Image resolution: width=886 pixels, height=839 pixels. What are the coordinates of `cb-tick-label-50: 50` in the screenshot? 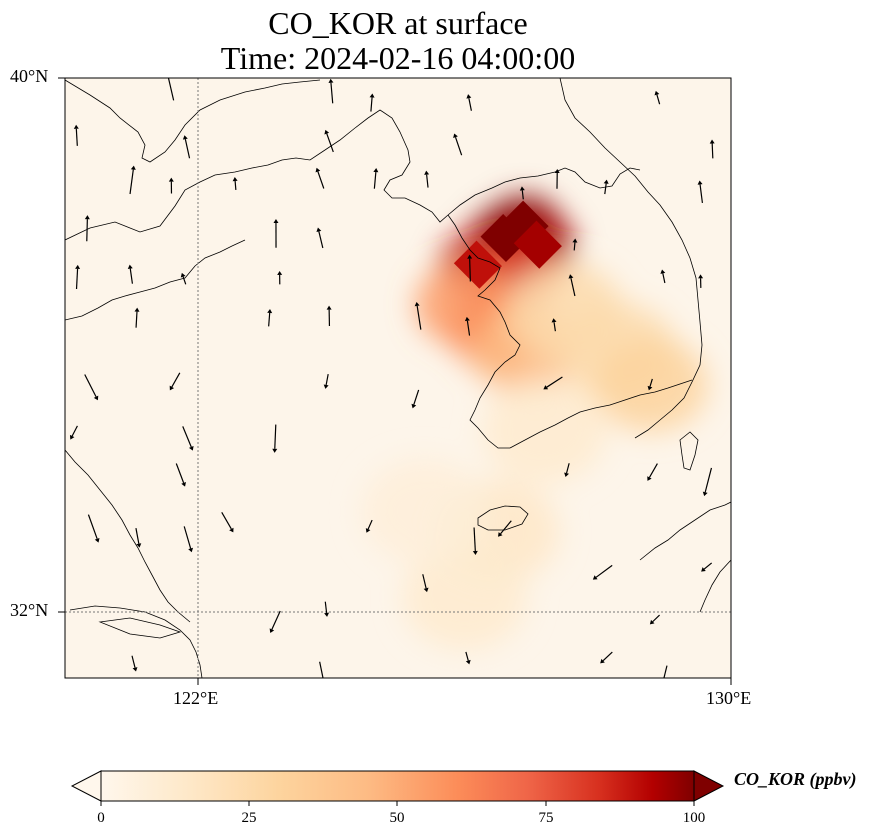 It's located at (397, 818).